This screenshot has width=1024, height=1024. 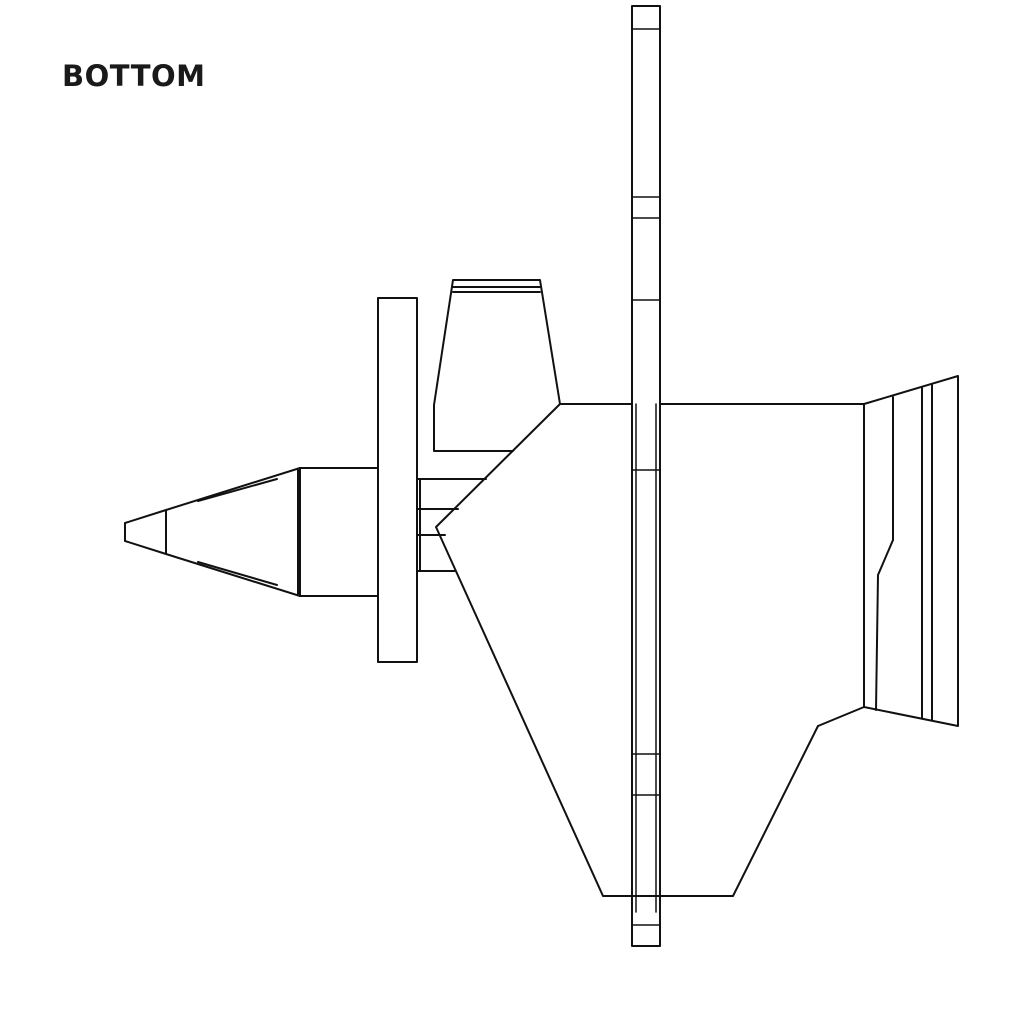 What do you see at coordinates (339, 532) in the screenshot?
I see `forward-body` at bounding box center [339, 532].